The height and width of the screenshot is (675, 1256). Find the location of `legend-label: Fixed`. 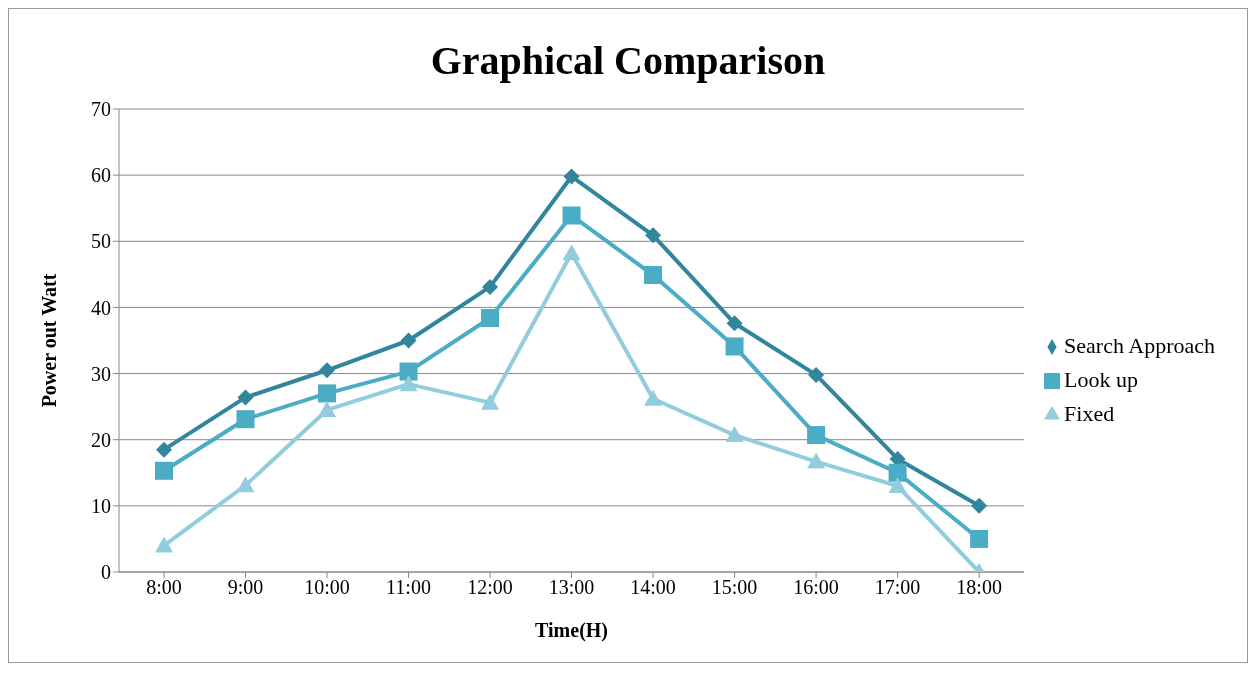

legend-label: Fixed is located at coordinates (1089, 413).